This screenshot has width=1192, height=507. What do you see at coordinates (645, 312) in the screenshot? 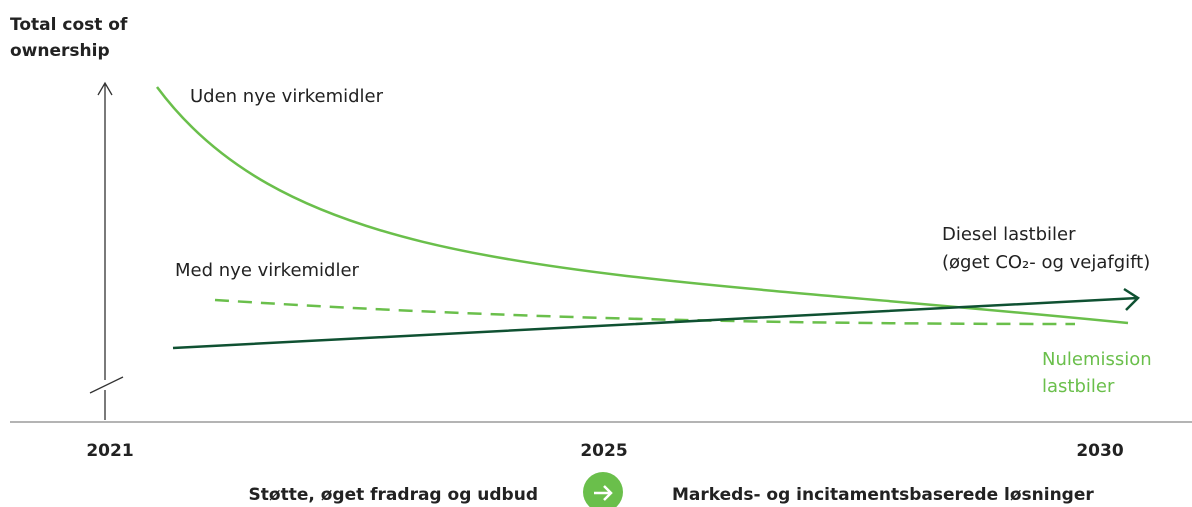
I see `curve-with` at bounding box center [645, 312].